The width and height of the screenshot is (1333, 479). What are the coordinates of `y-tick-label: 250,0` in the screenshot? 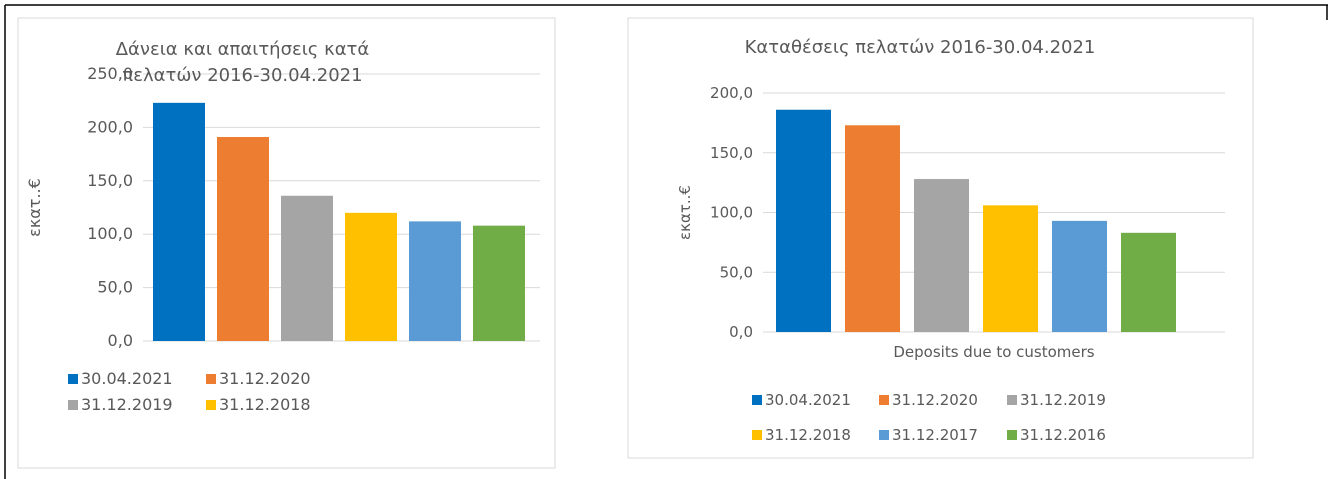 It's located at (110, 73).